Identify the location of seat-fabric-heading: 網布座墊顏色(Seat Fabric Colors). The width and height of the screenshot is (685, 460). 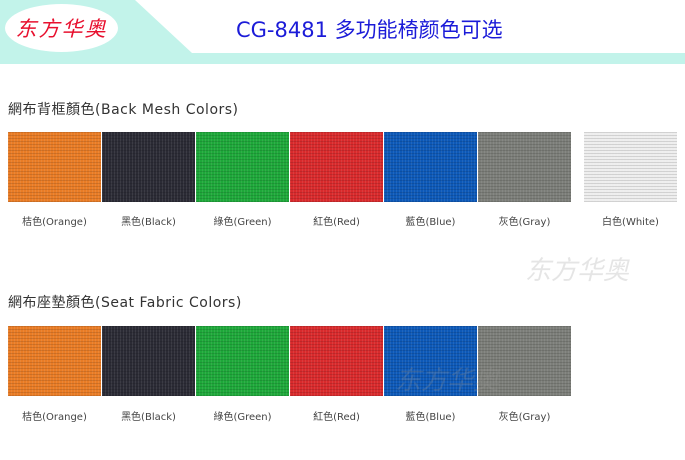
(125, 303).